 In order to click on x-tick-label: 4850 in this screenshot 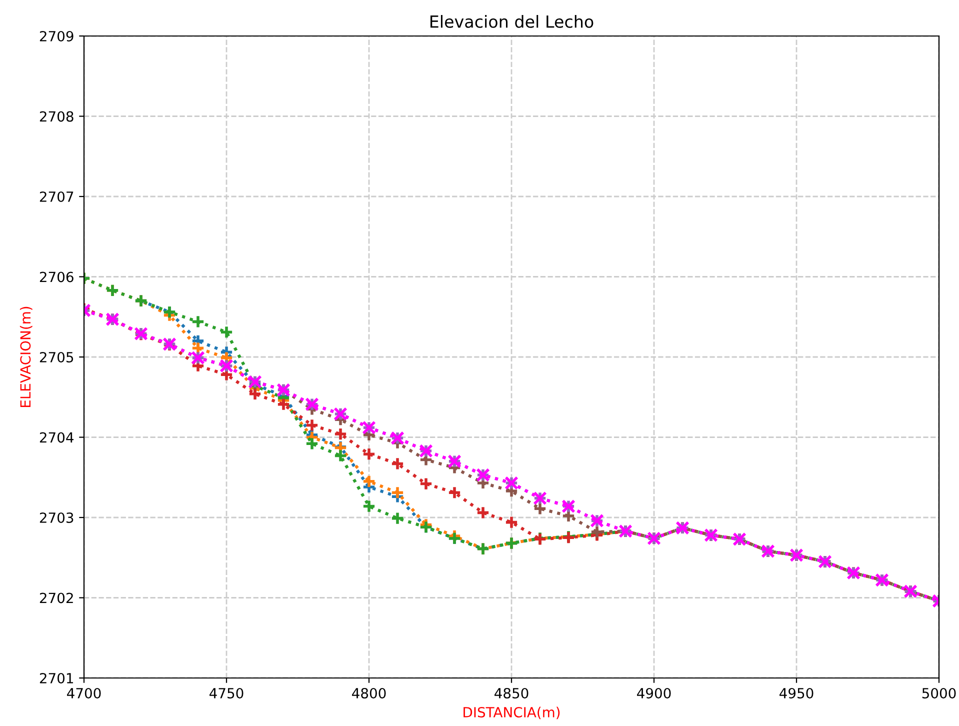, I will do `click(511, 693)`.